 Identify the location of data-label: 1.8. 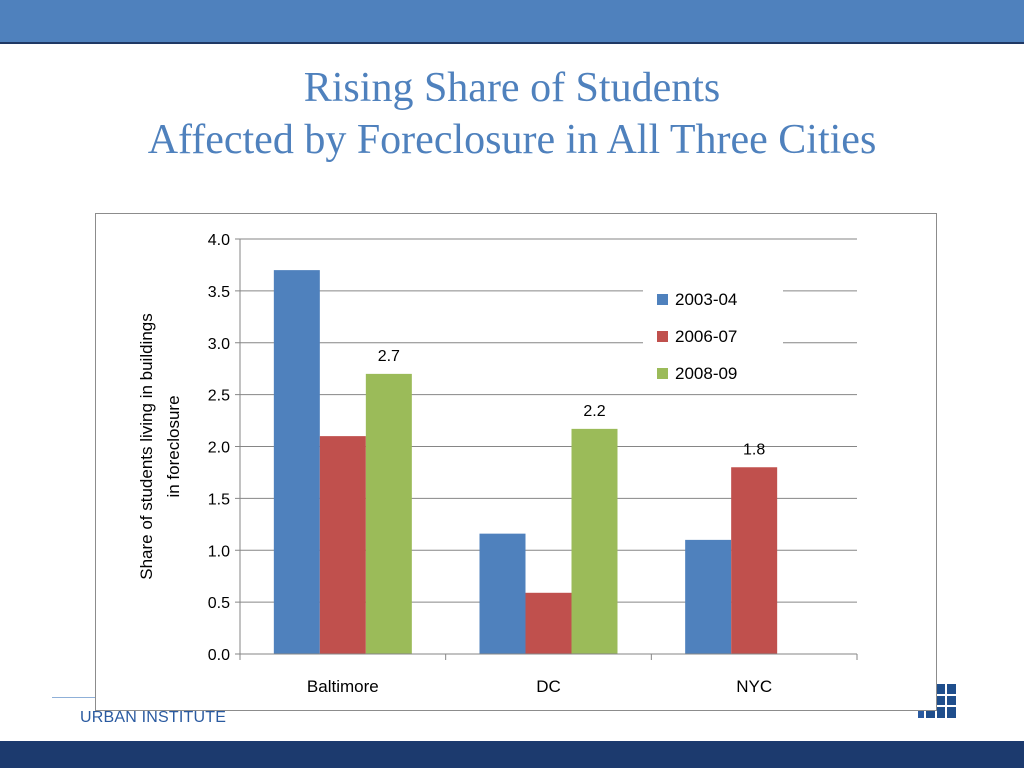
(754, 449).